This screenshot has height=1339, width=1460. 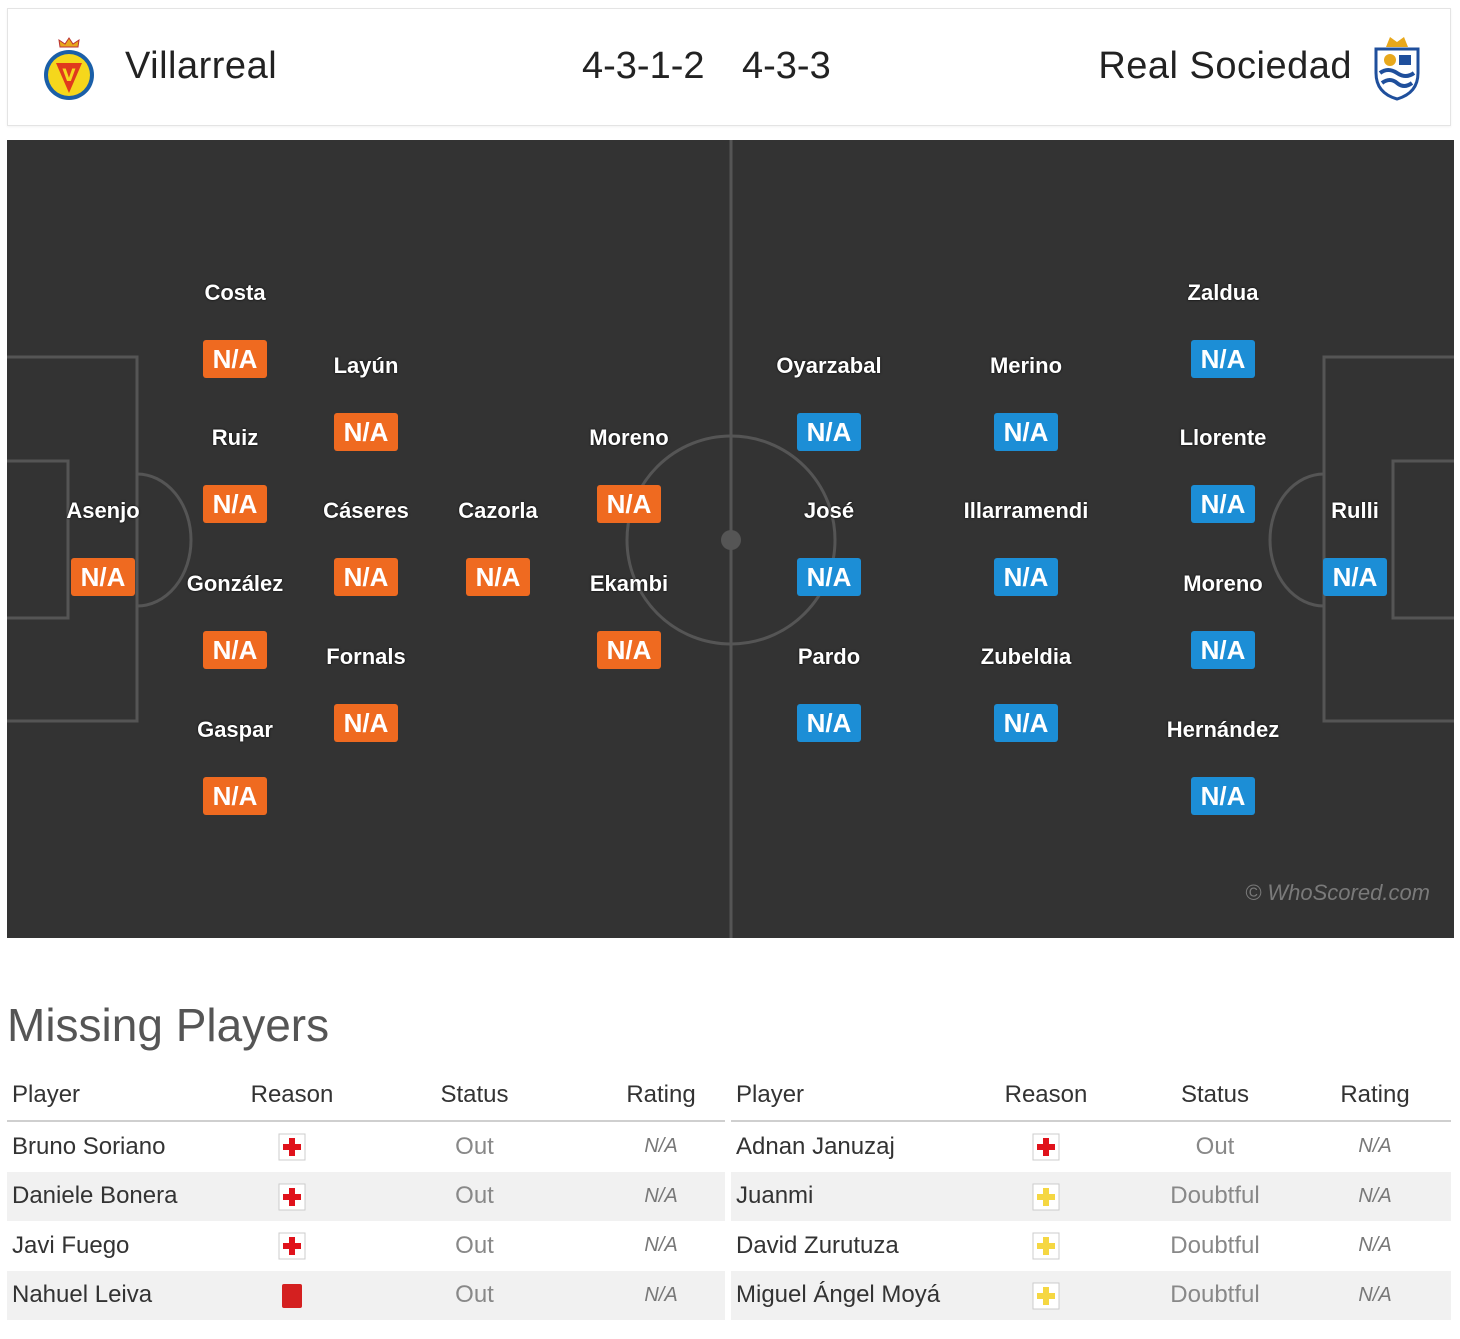 I want to click on missing-player-name: Bruno Soriano, so click(x=89, y=1146).